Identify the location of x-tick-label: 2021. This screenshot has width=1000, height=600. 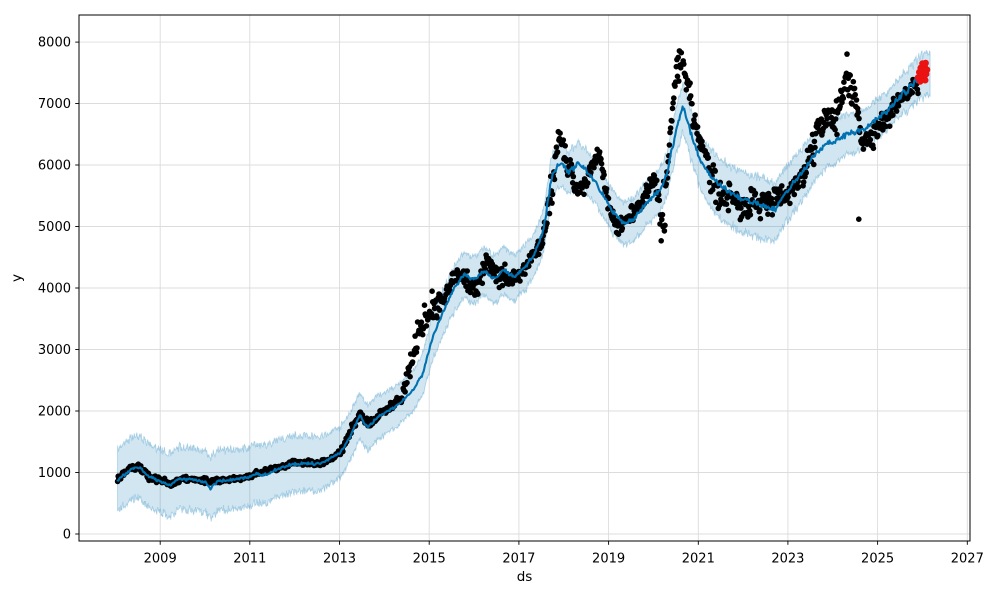
(698, 559).